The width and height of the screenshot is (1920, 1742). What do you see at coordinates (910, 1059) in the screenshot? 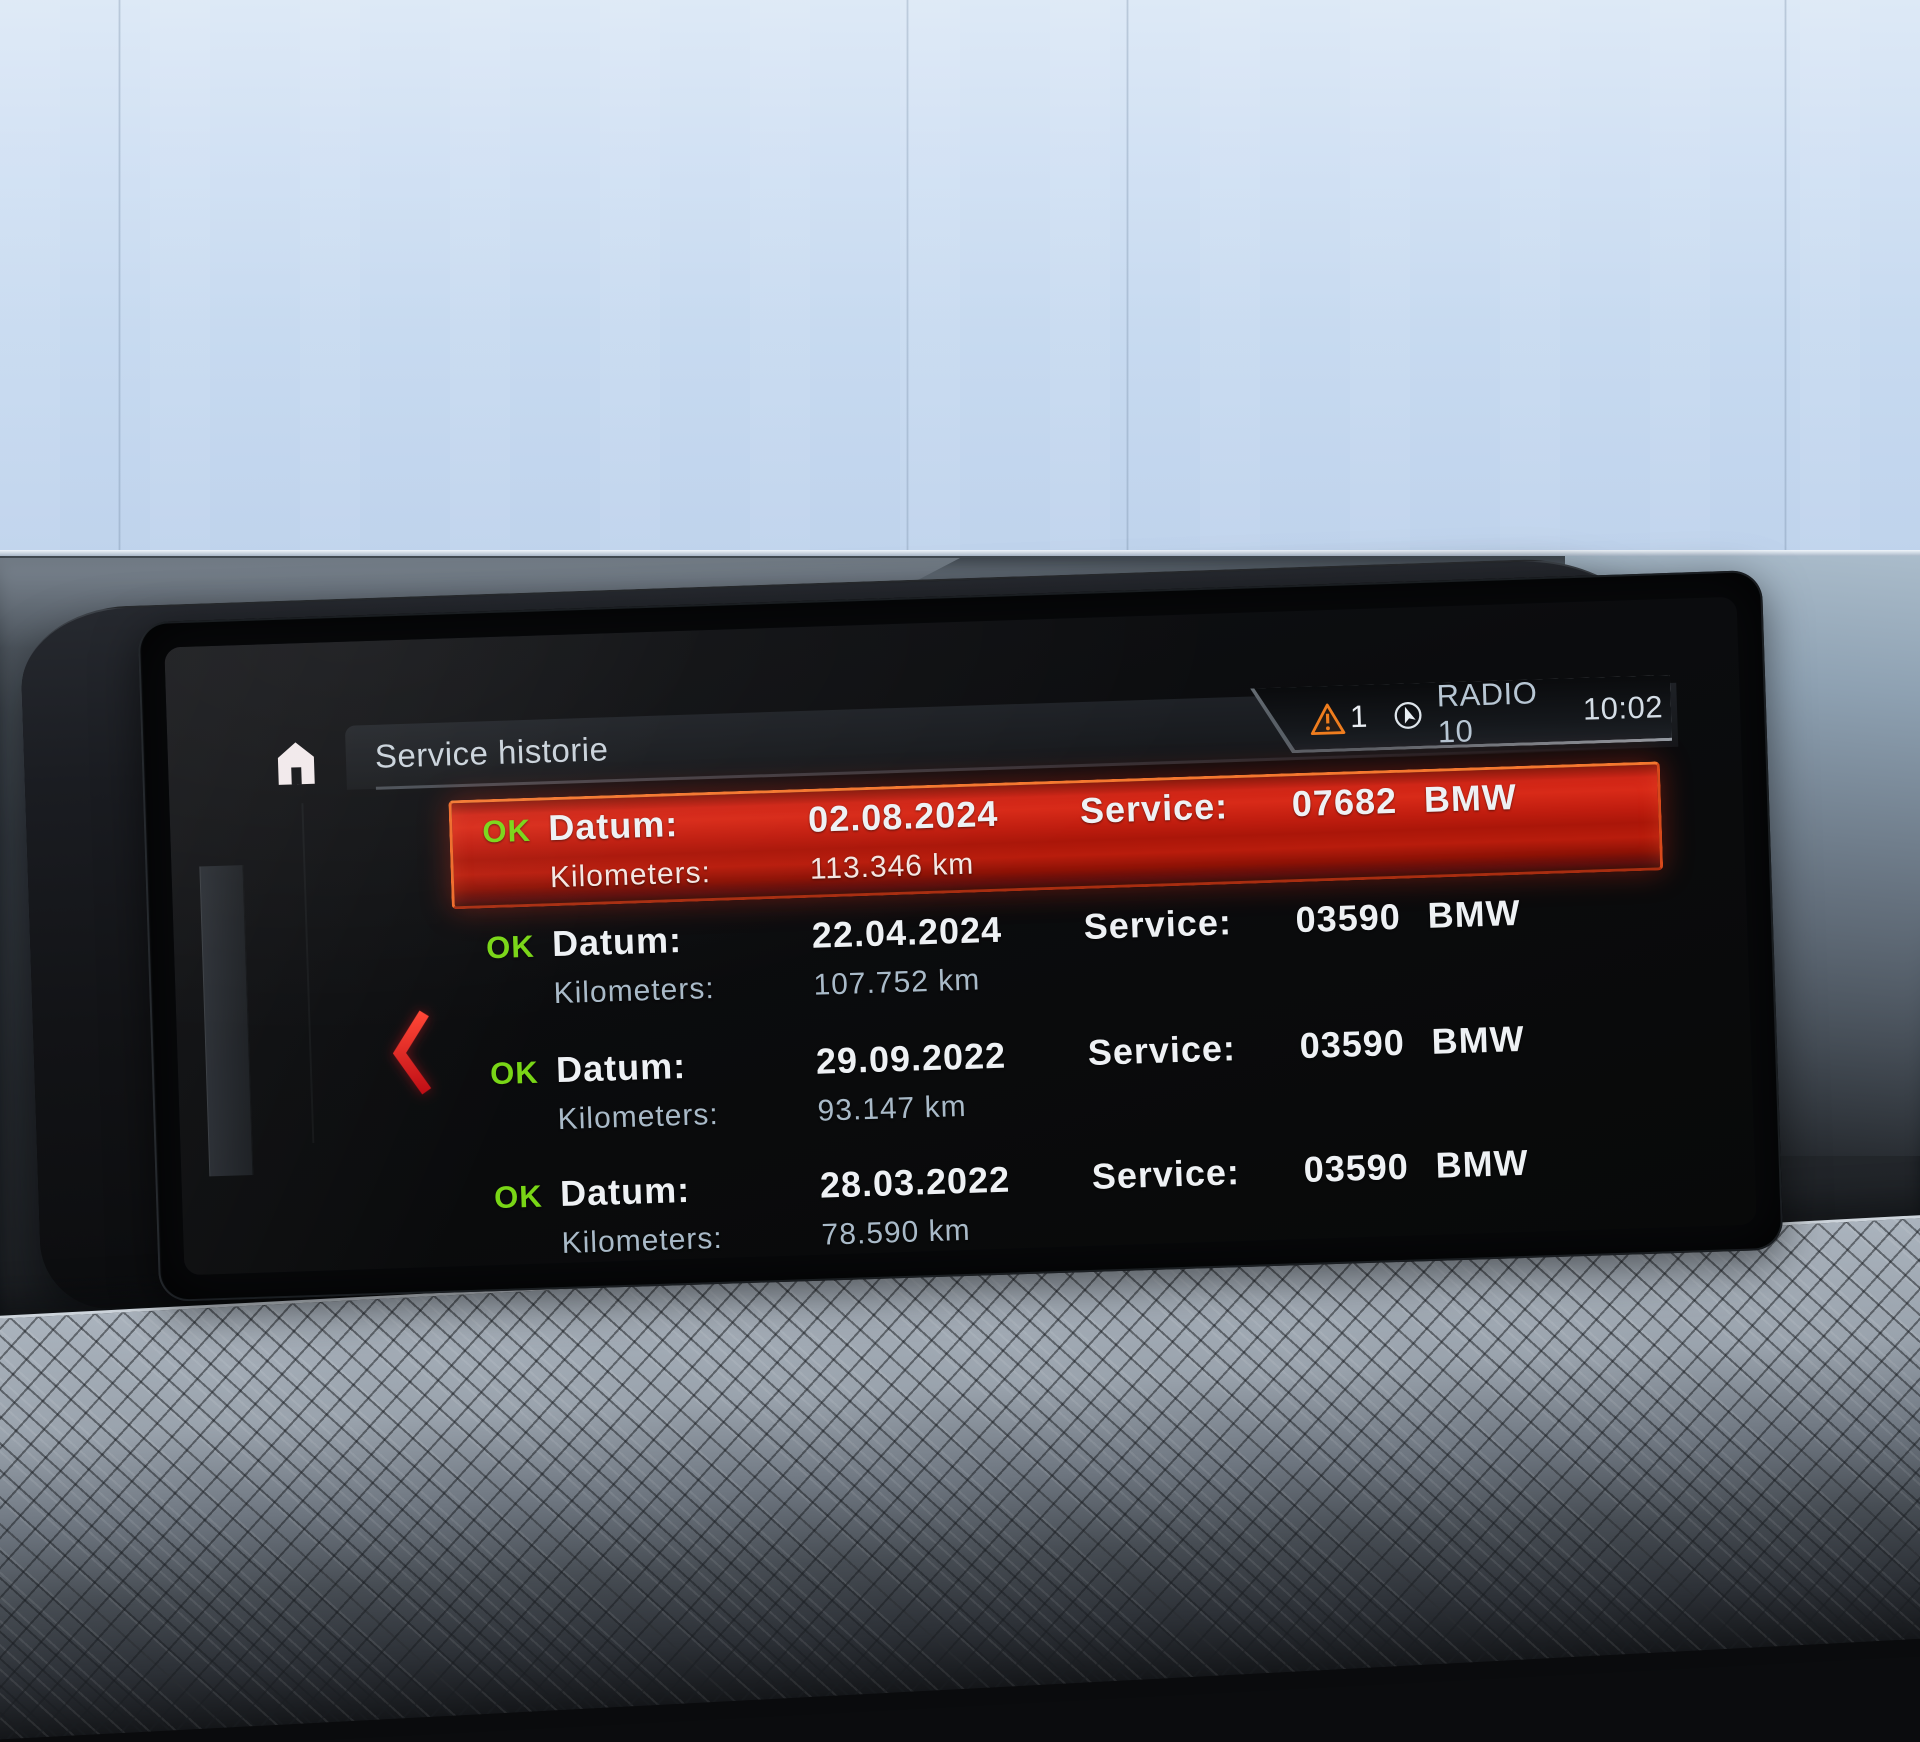
I see `date-value: 29.09.2022` at bounding box center [910, 1059].